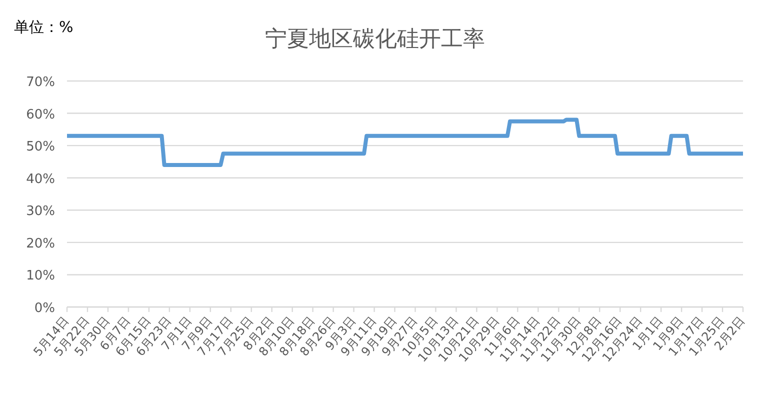  What do you see at coordinates (40, 147) in the screenshot?
I see `y-tick-label: 50%` at bounding box center [40, 147].